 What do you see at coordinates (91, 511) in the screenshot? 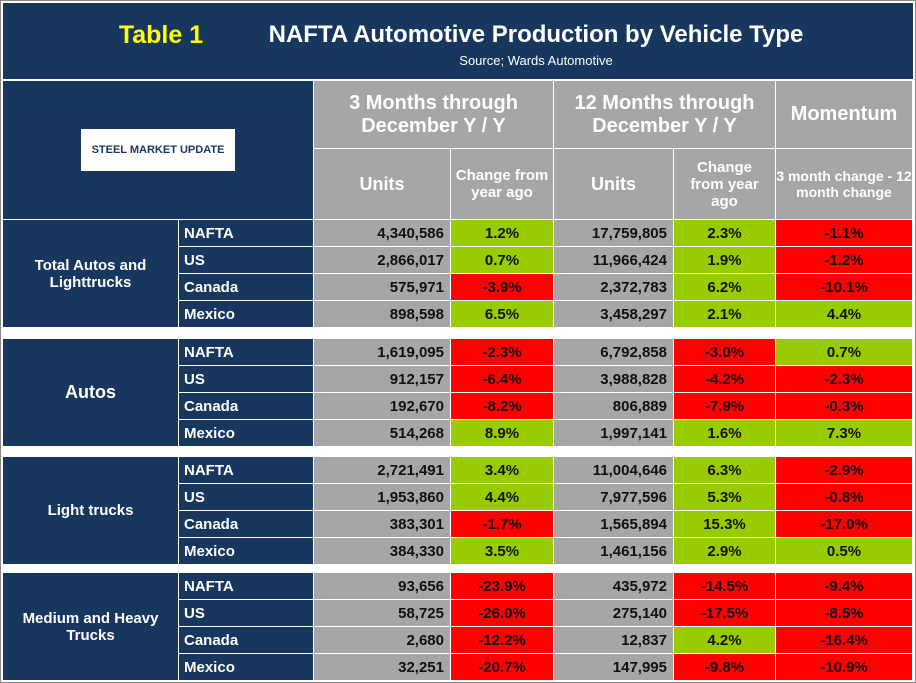
I see `group-label: Light trucks` at bounding box center [91, 511].